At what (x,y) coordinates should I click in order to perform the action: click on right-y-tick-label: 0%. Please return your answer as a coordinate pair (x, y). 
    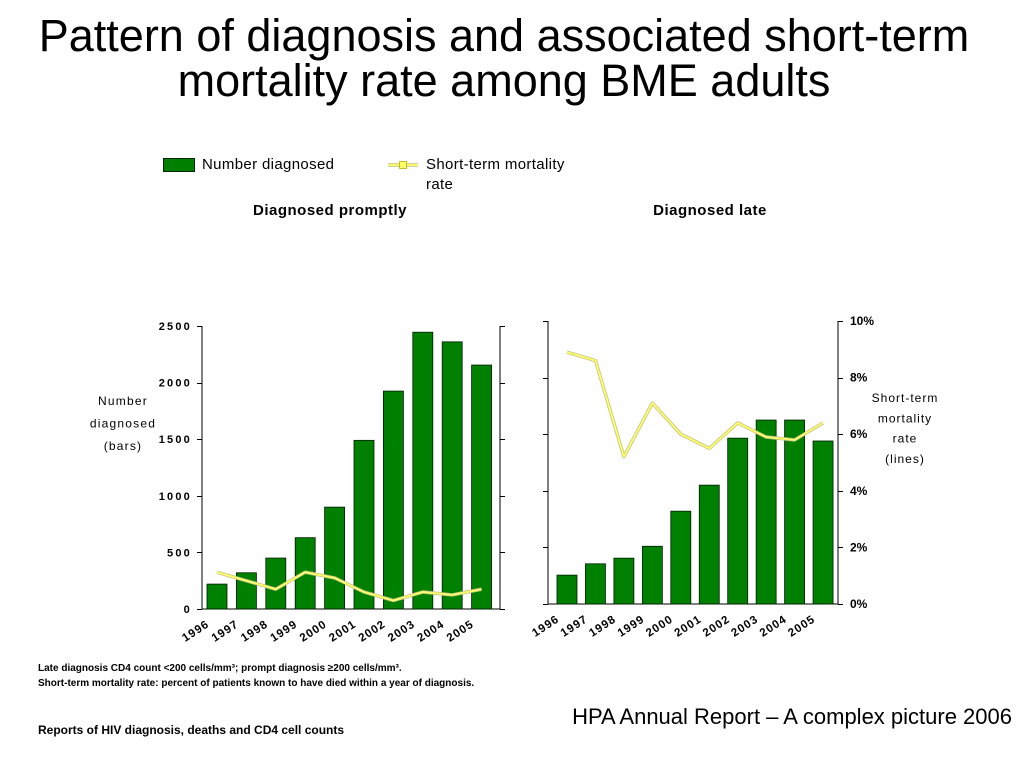
    Looking at the image, I should click on (859, 604).